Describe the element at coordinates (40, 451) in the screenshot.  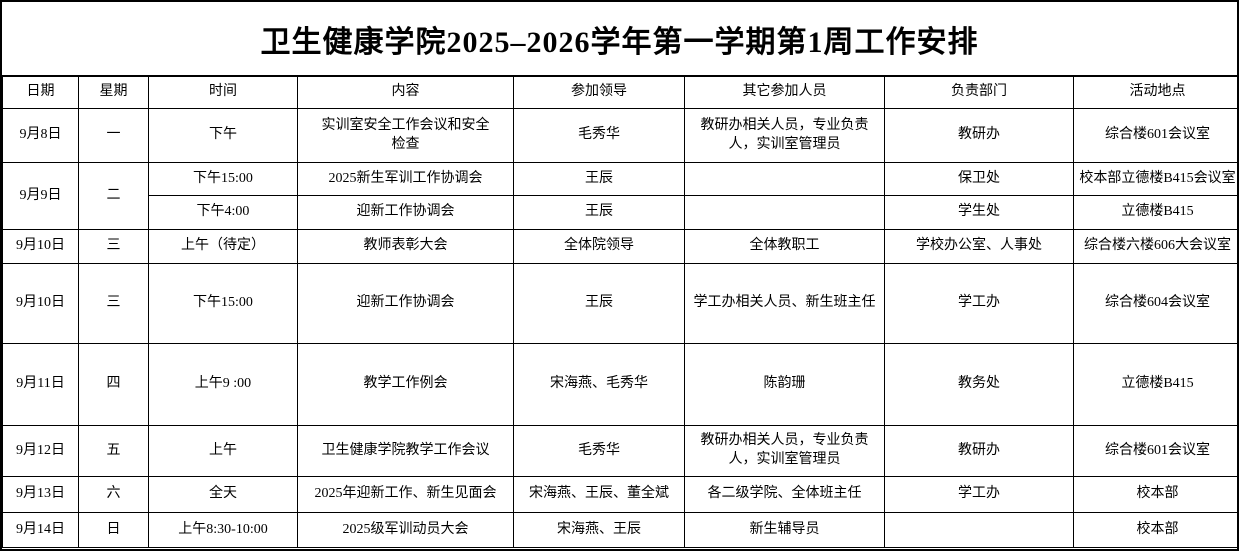
I see `cell-date: 9月12日` at that location.